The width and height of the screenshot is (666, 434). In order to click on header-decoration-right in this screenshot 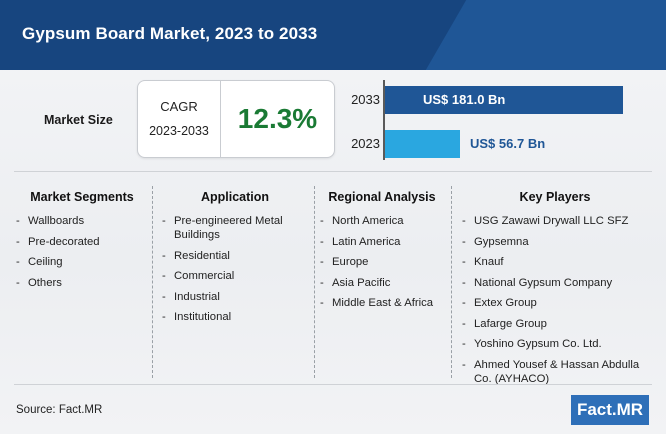, I will do `click(545, 35)`.